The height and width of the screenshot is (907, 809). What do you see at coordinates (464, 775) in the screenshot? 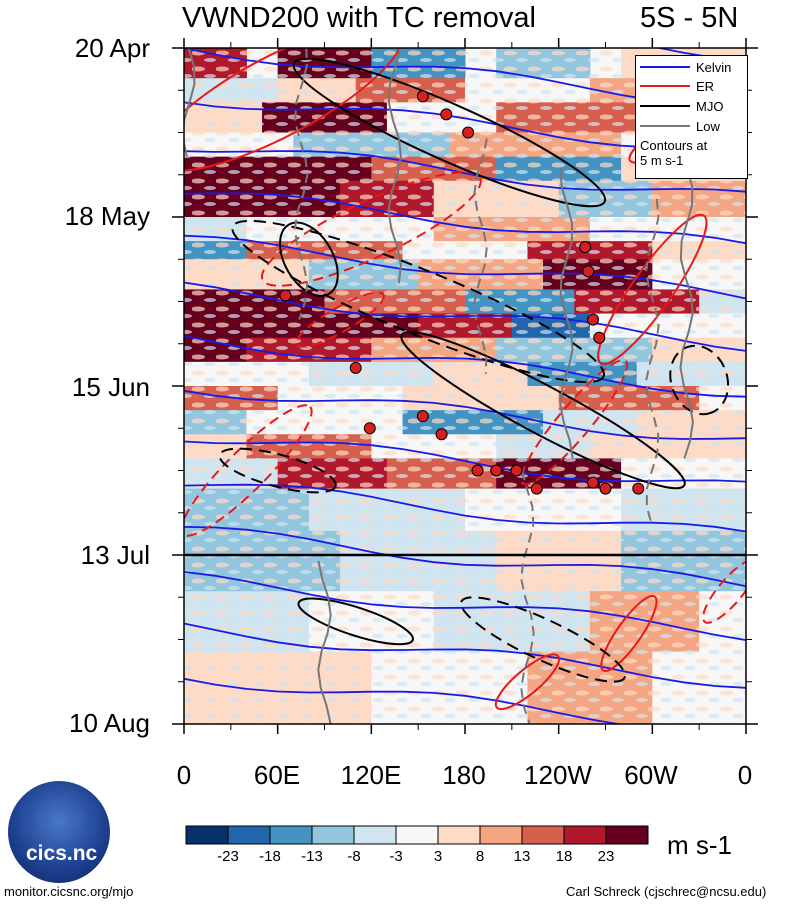
I see `x-tick-label: 180` at bounding box center [464, 775].